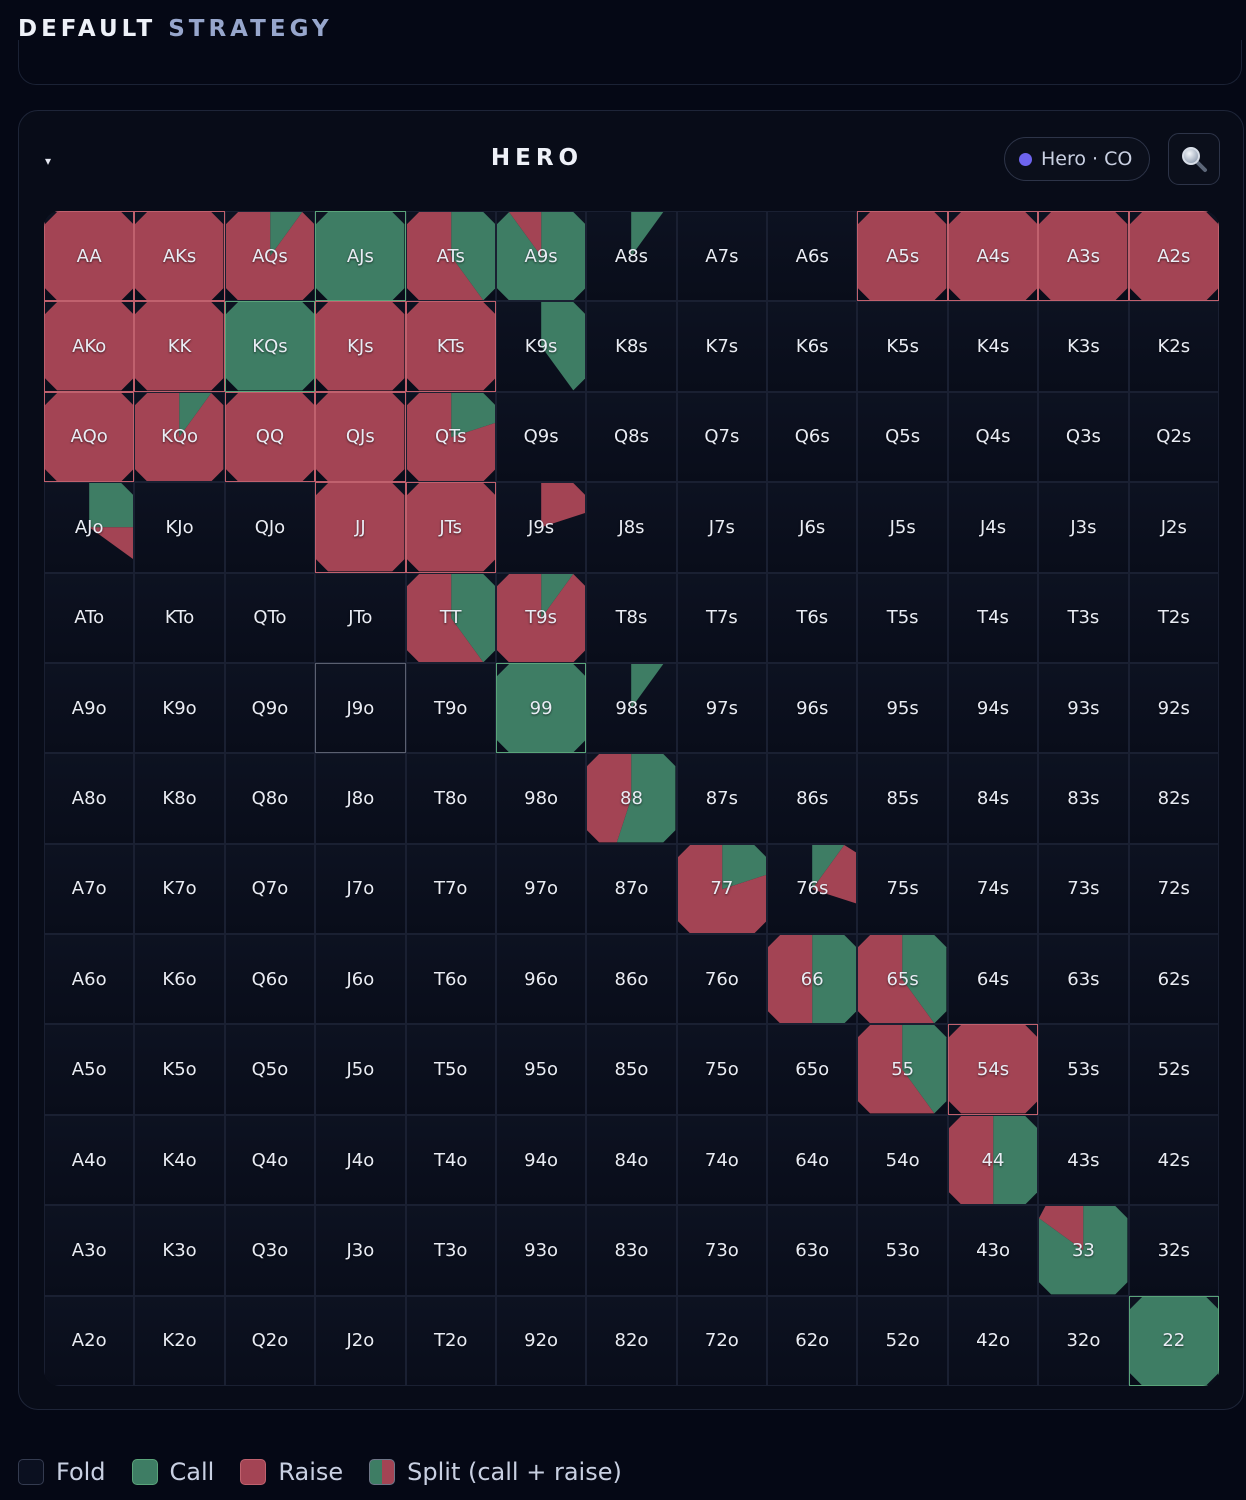  What do you see at coordinates (450, 889) in the screenshot?
I see `hand-cell-T7o: T7o` at bounding box center [450, 889].